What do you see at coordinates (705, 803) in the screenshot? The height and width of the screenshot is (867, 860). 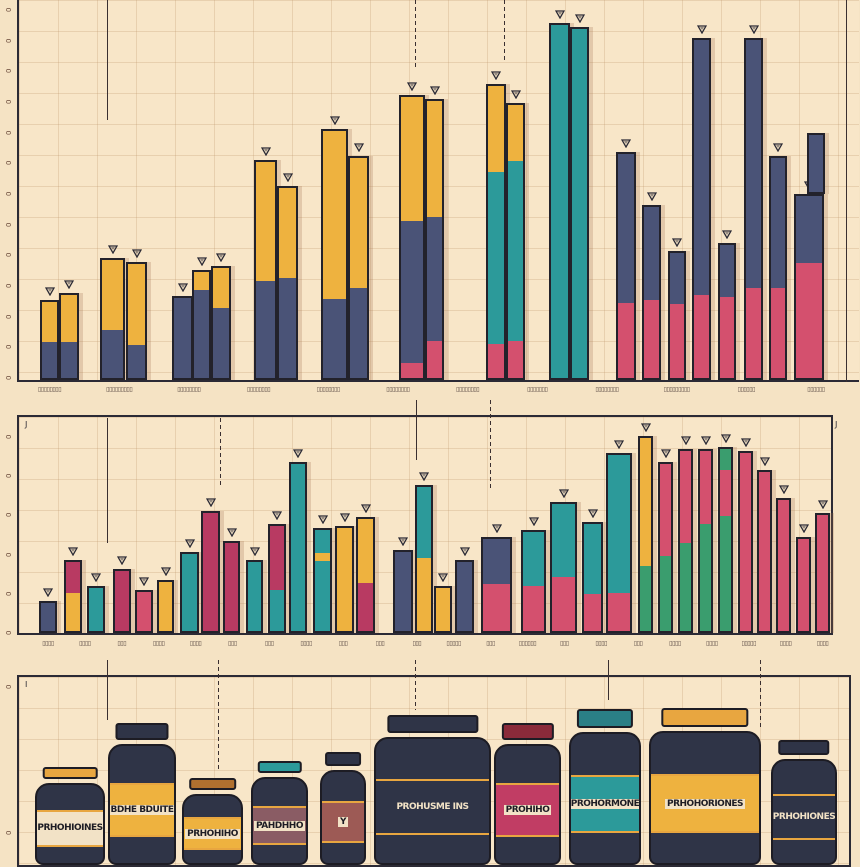 I see `jar-label-text: PRHOHORIONES` at bounding box center [705, 803].